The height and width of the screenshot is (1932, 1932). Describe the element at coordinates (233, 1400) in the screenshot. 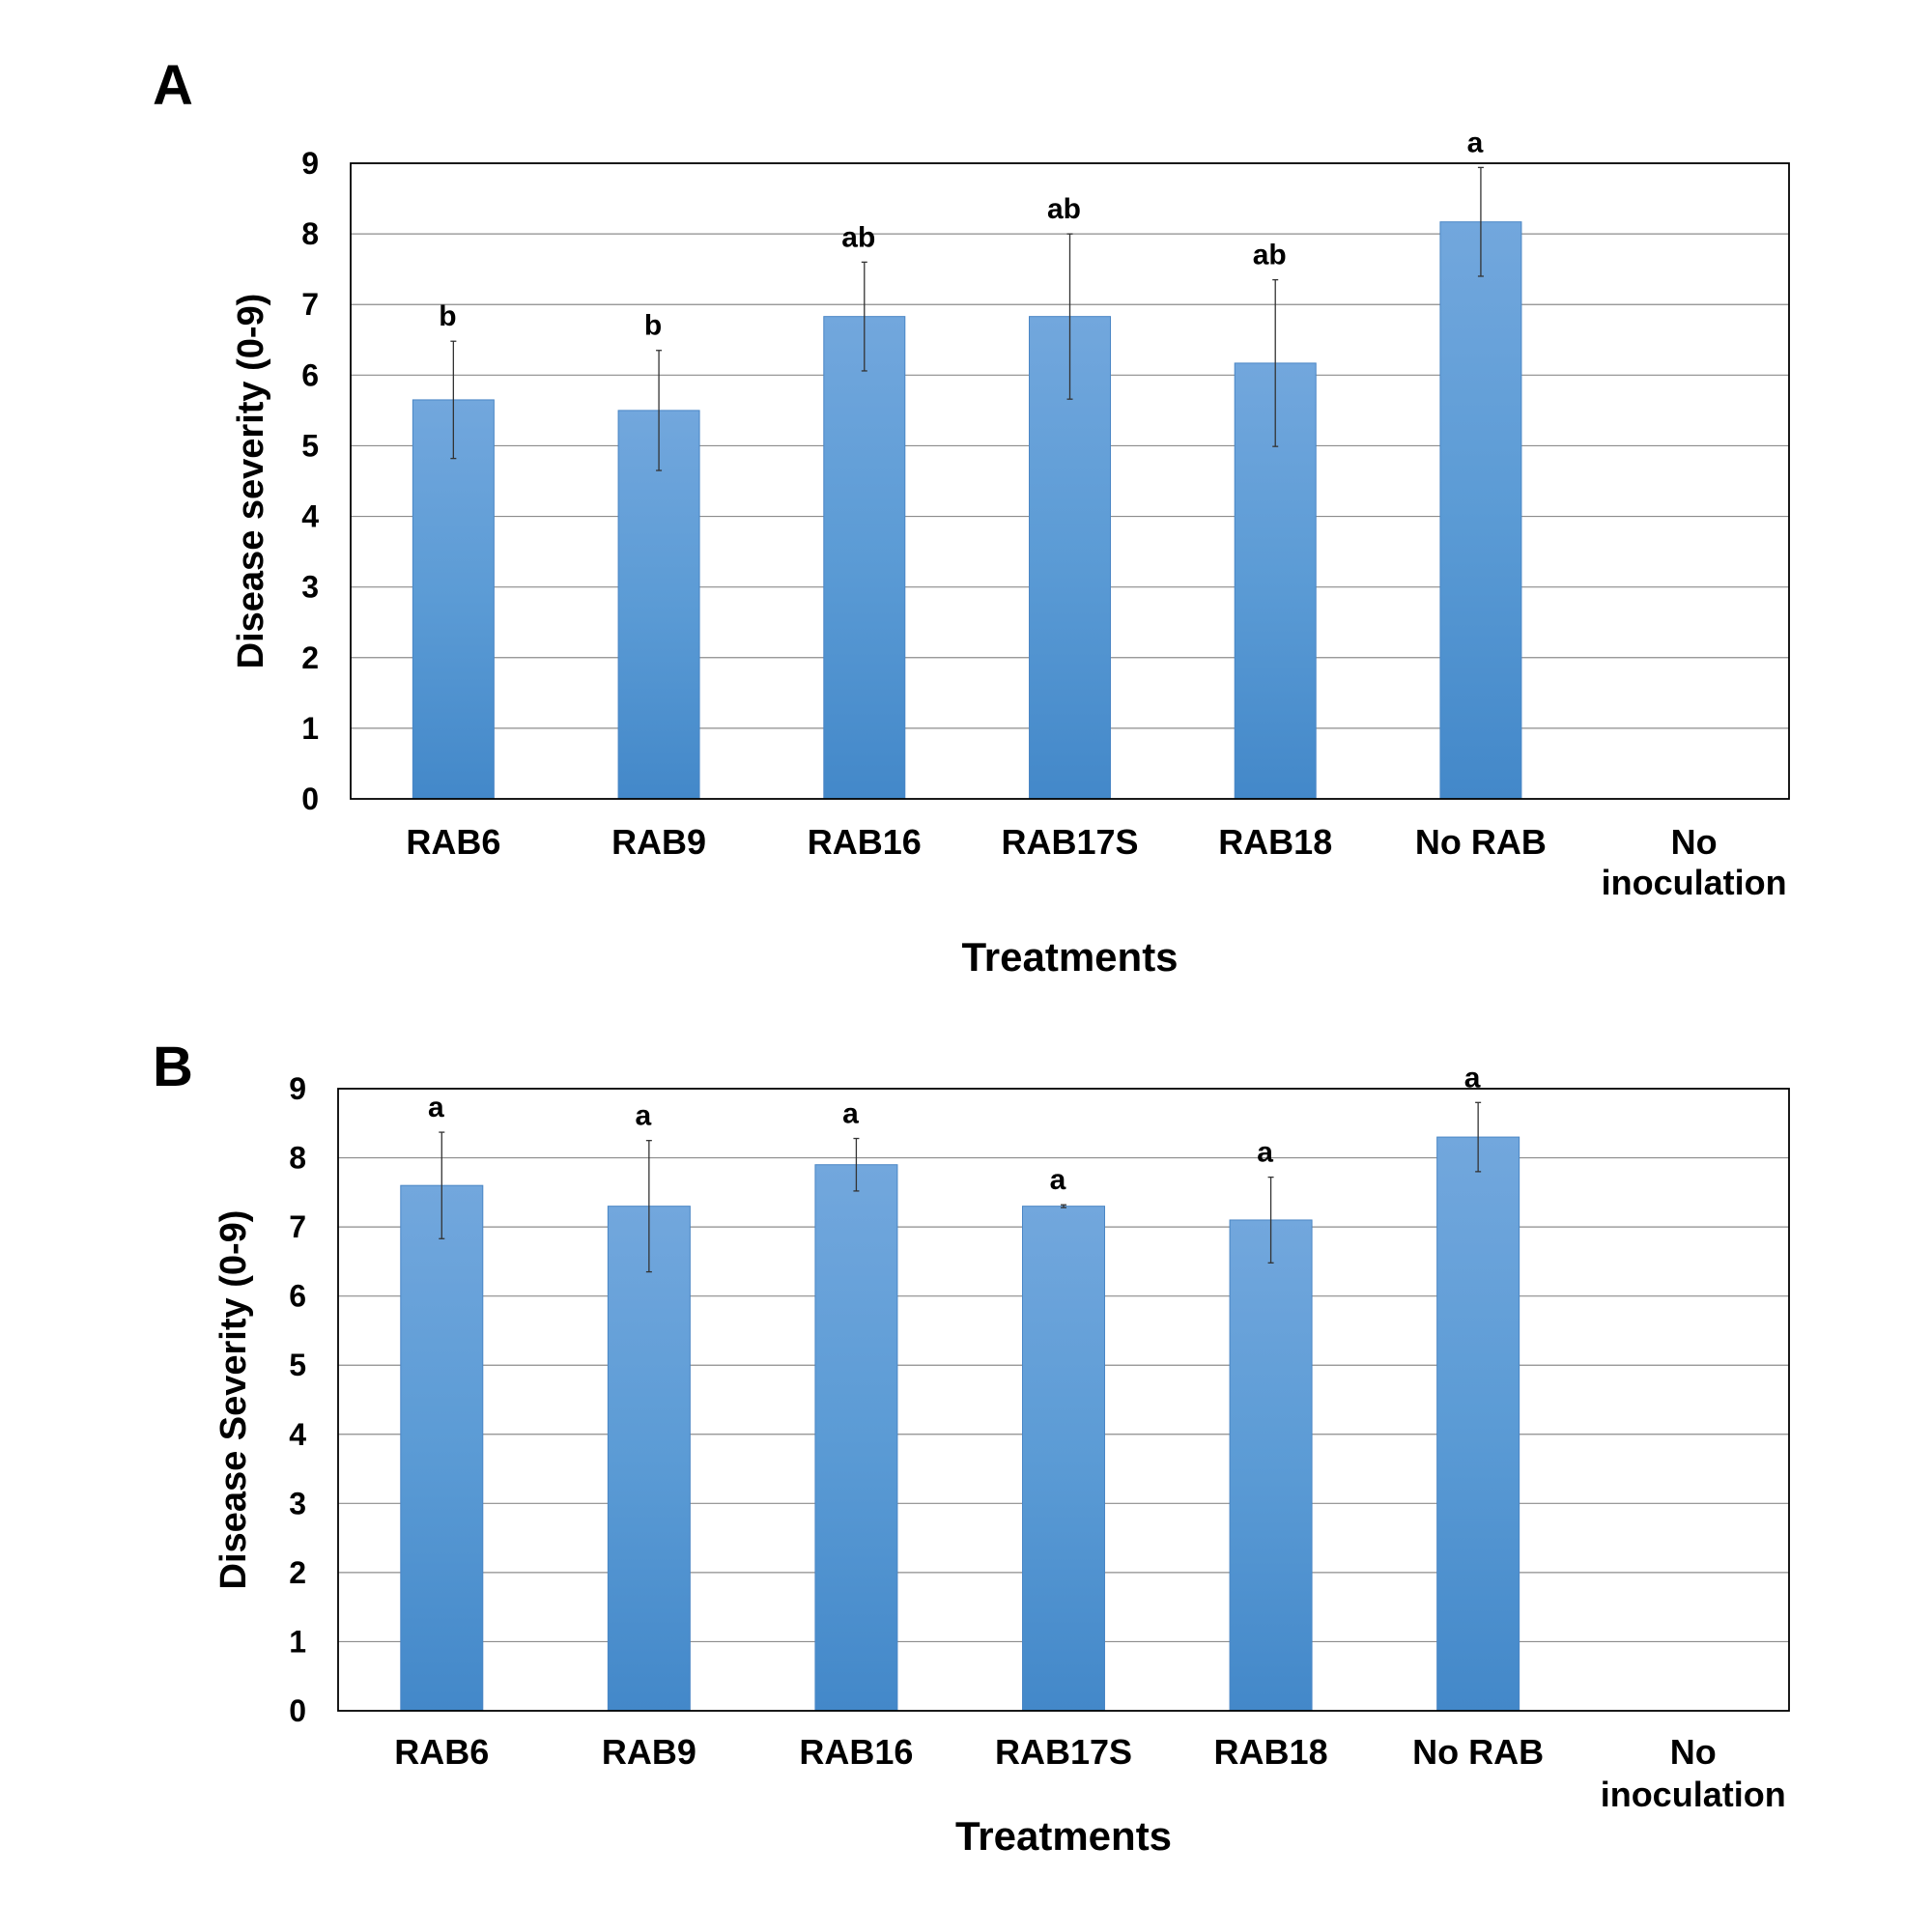

I see `y-axis-title: Disease Severity (0-9)` at that location.